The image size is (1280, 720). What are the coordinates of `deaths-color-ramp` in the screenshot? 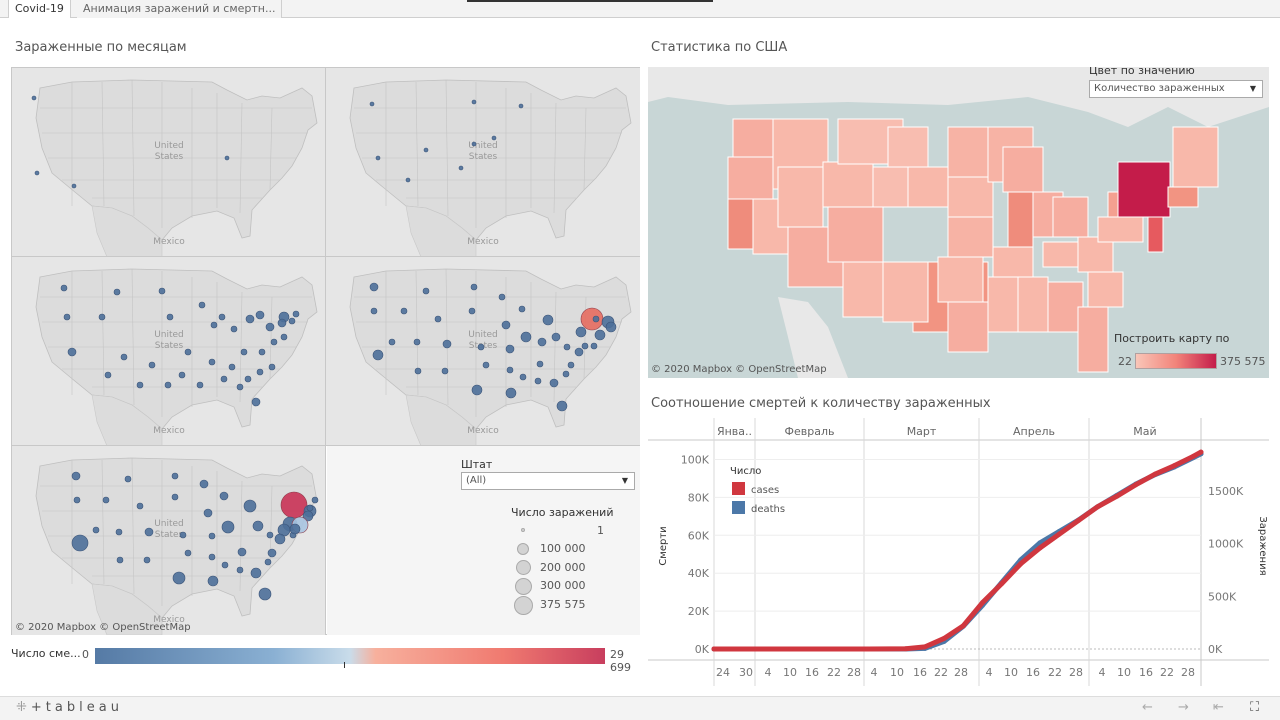 It's located at (350, 656).